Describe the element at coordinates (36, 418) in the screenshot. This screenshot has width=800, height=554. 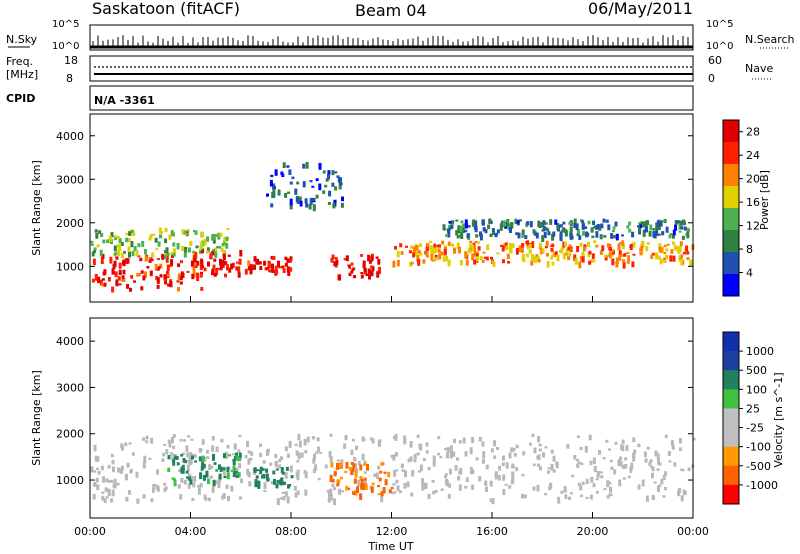
I see `velocity-ylabel: Slant Range [km]` at that location.